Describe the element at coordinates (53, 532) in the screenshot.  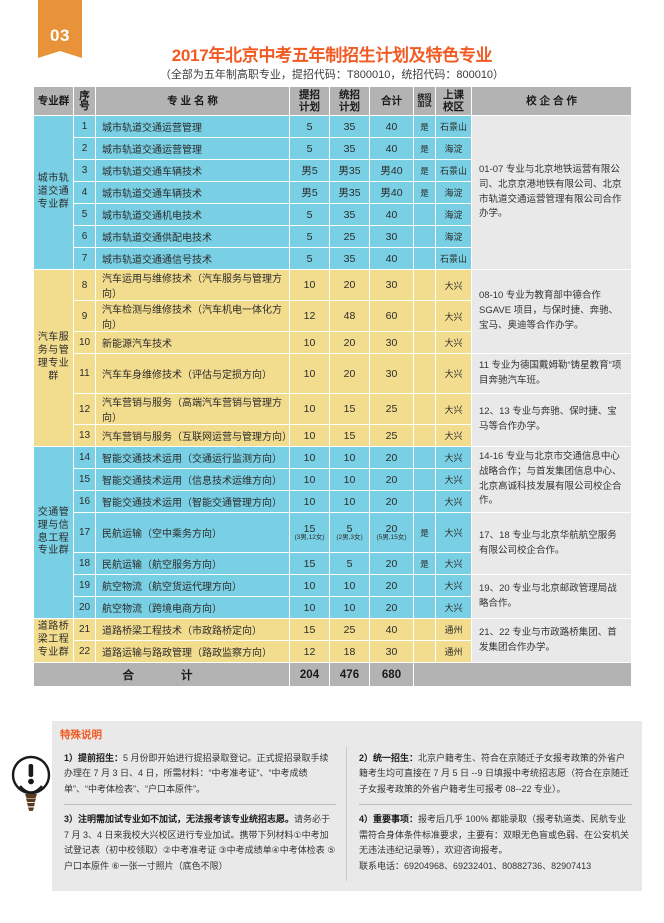
I see `group-label-2: 交通管理与信息工程专业群` at that location.